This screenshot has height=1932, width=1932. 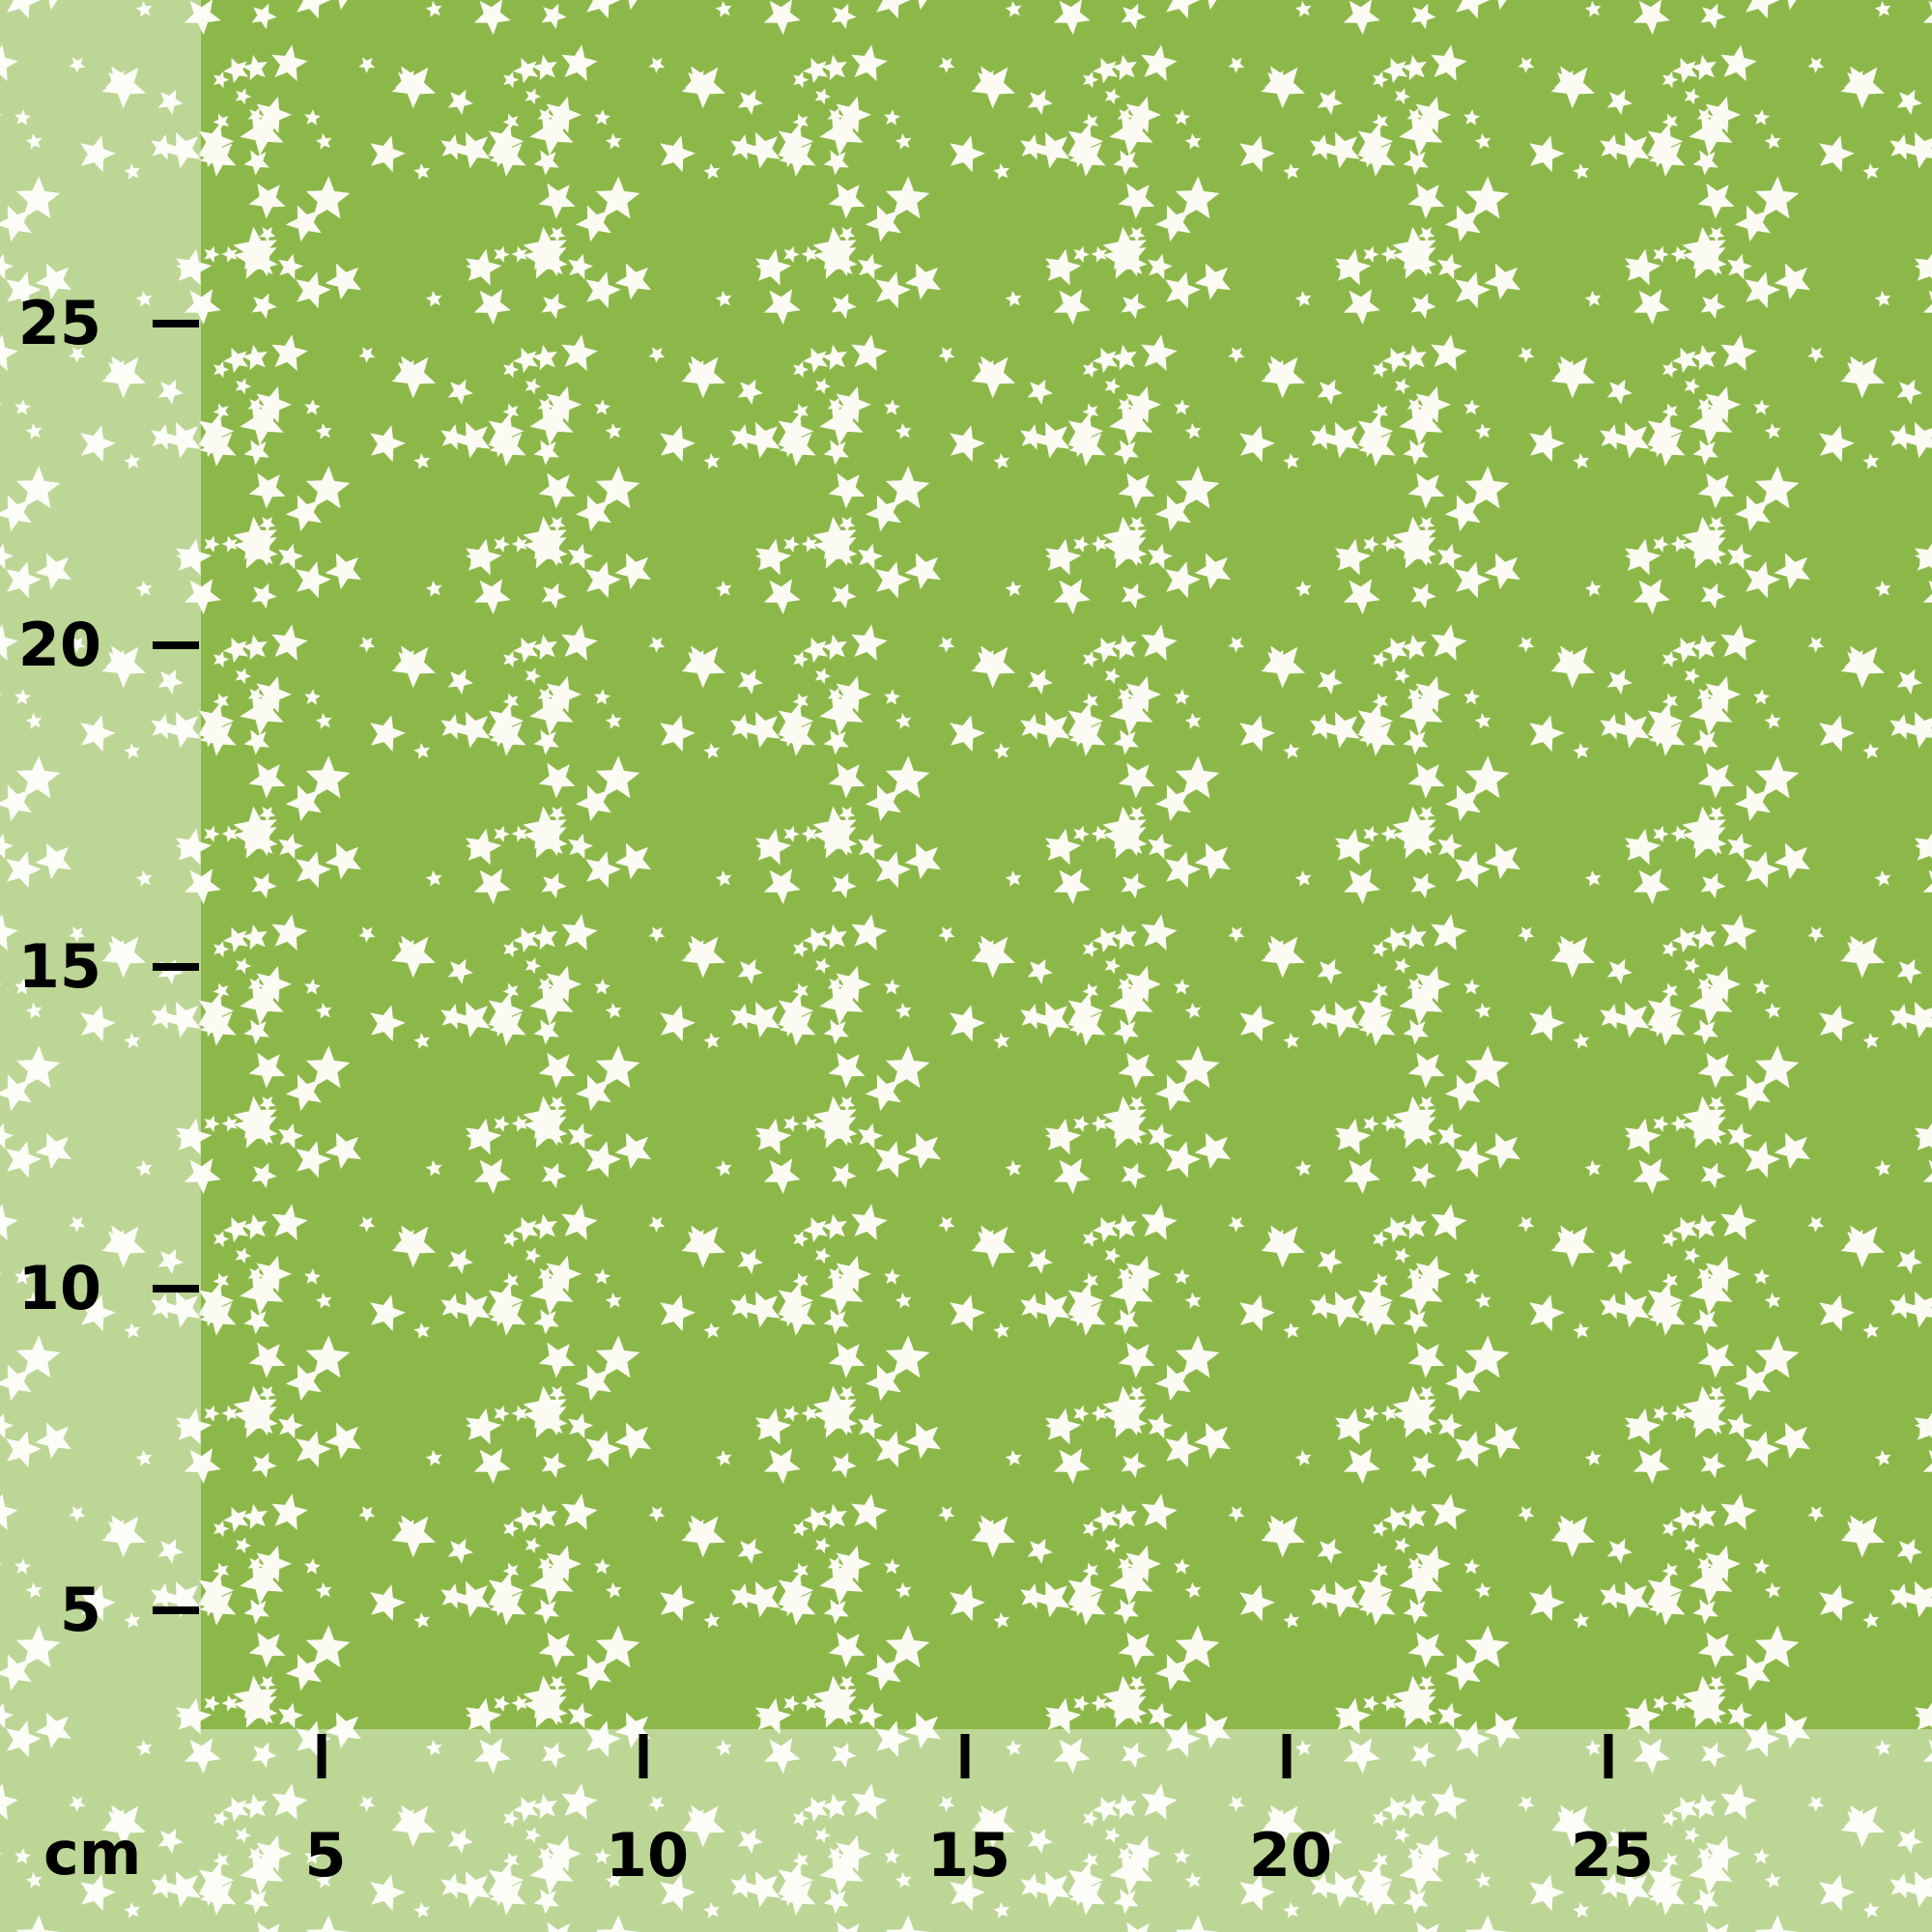 I want to click on y-tick-label: 10, so click(x=59, y=1288).